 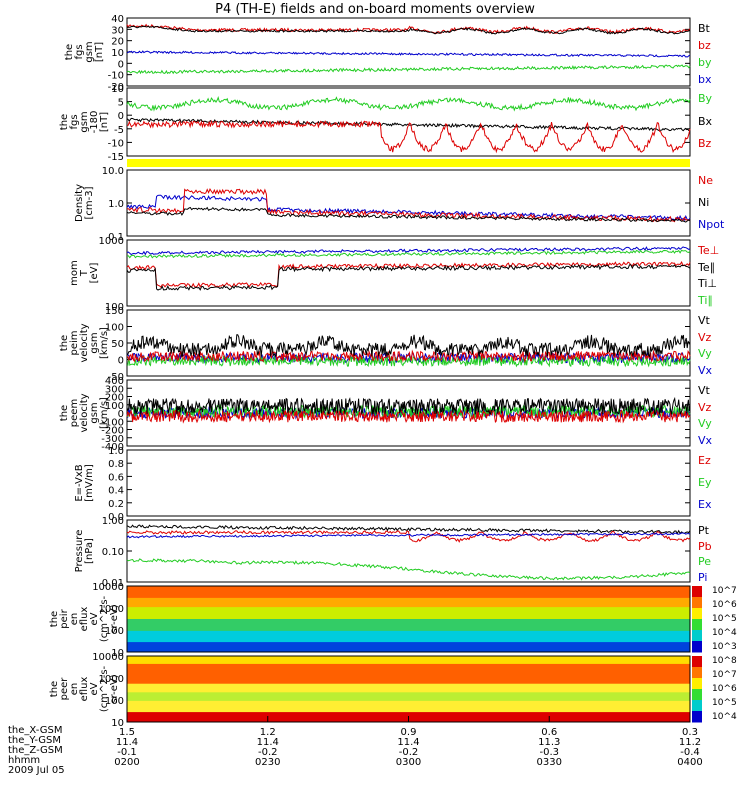 I want to click on ytick-label-fgs_gsm_hp: -10, so click(x=116, y=143).